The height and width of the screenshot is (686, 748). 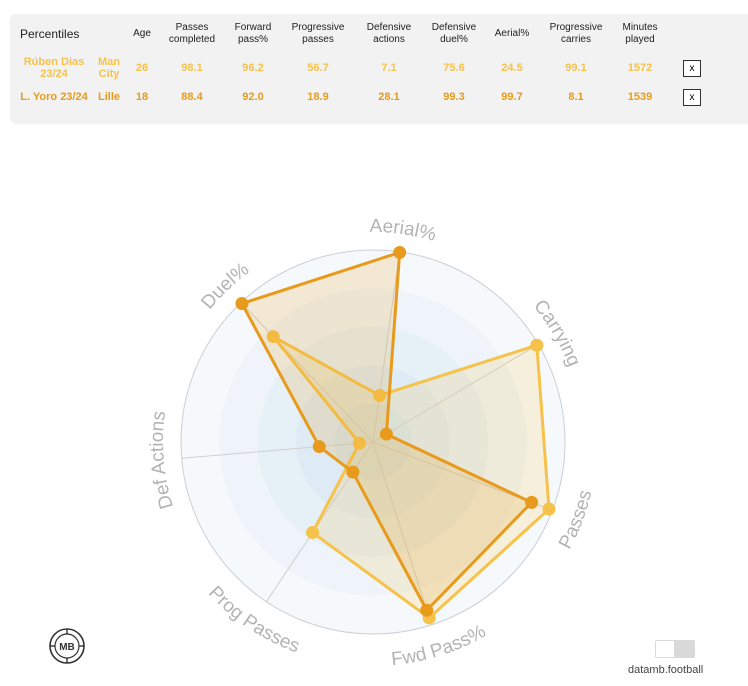 I want to click on cell-defensive-duel: 99.3, so click(x=454, y=97).